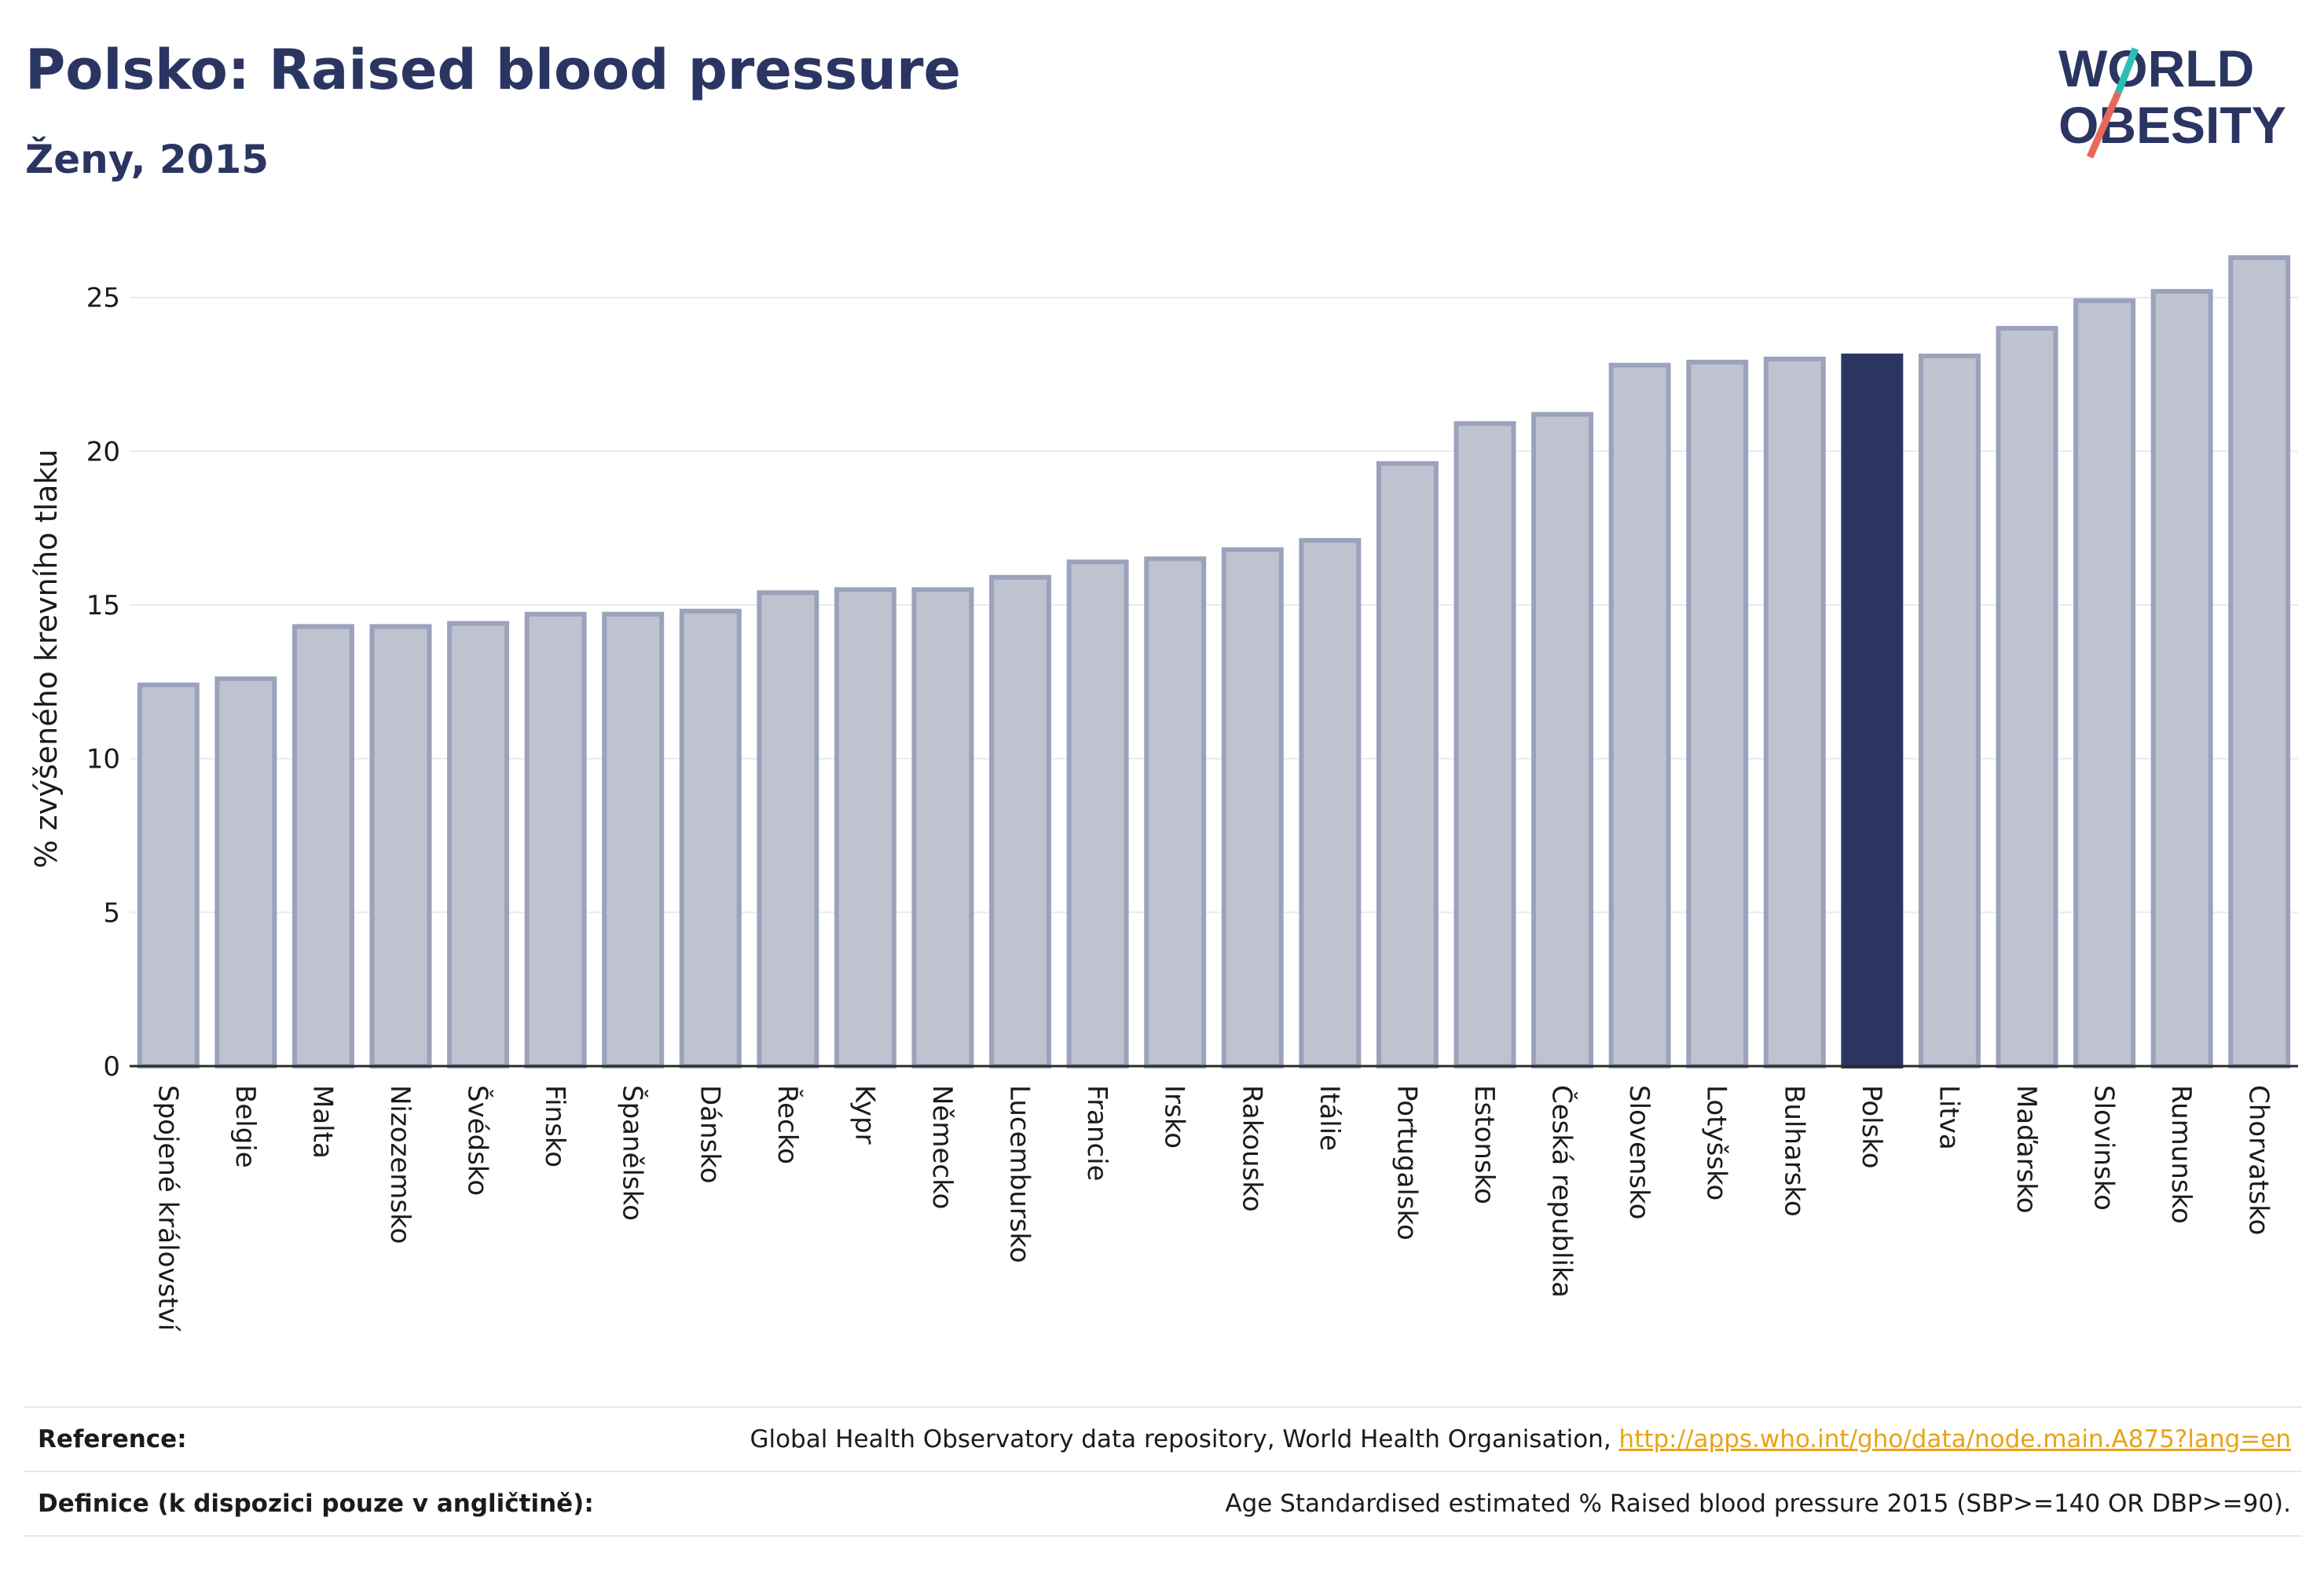  What do you see at coordinates (864, 1115) in the screenshot?
I see `x-tick-label: Kypr` at bounding box center [864, 1115].